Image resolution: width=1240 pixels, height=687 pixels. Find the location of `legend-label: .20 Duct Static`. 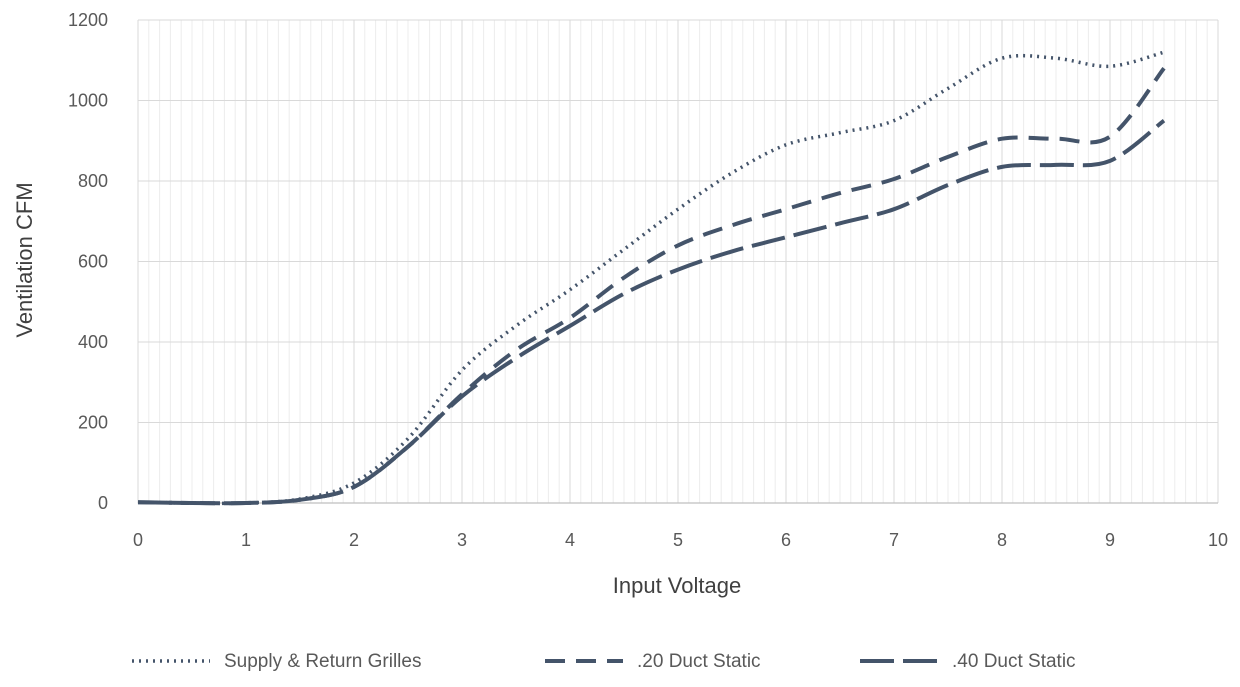

legend-label: .20 Duct Static is located at coordinates (699, 661).